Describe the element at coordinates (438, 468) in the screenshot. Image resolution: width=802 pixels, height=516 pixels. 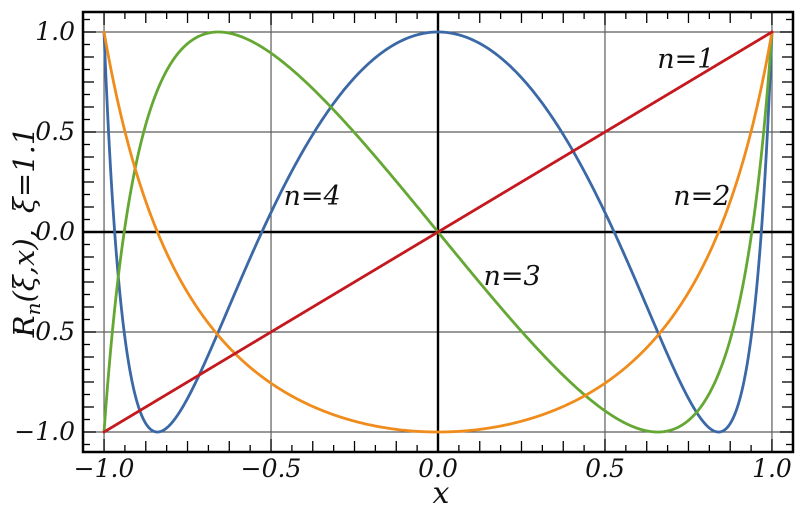
I see `x-tick-label: 0.0` at that location.